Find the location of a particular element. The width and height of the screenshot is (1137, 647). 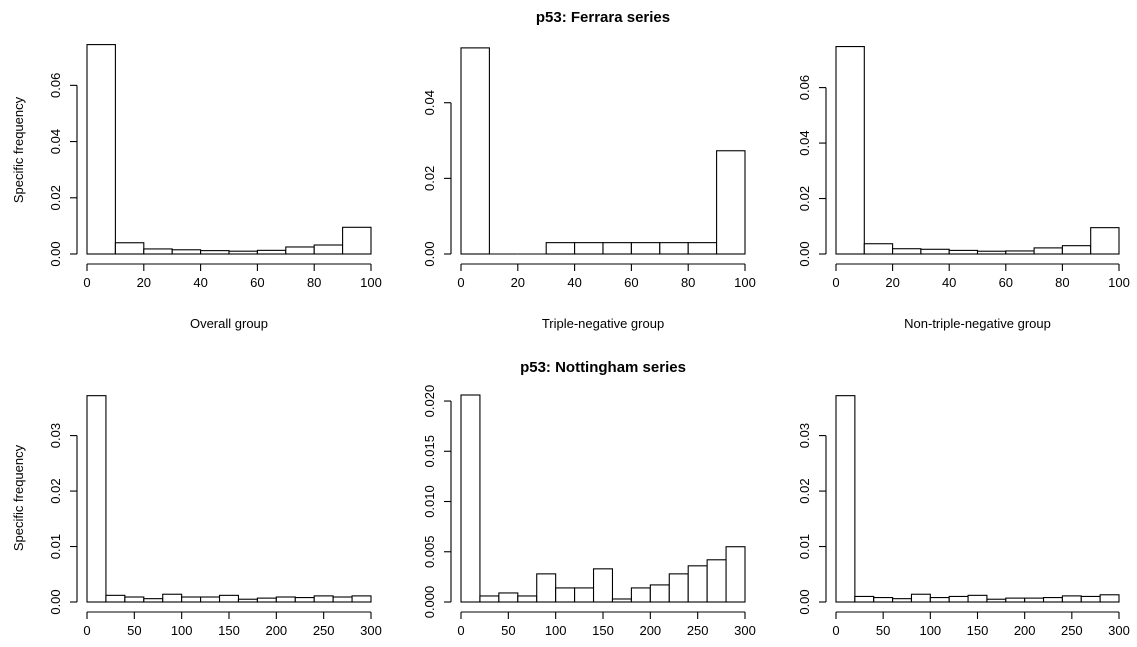

nottingham-series-title: p53: Nottingham series is located at coordinates (603, 367).